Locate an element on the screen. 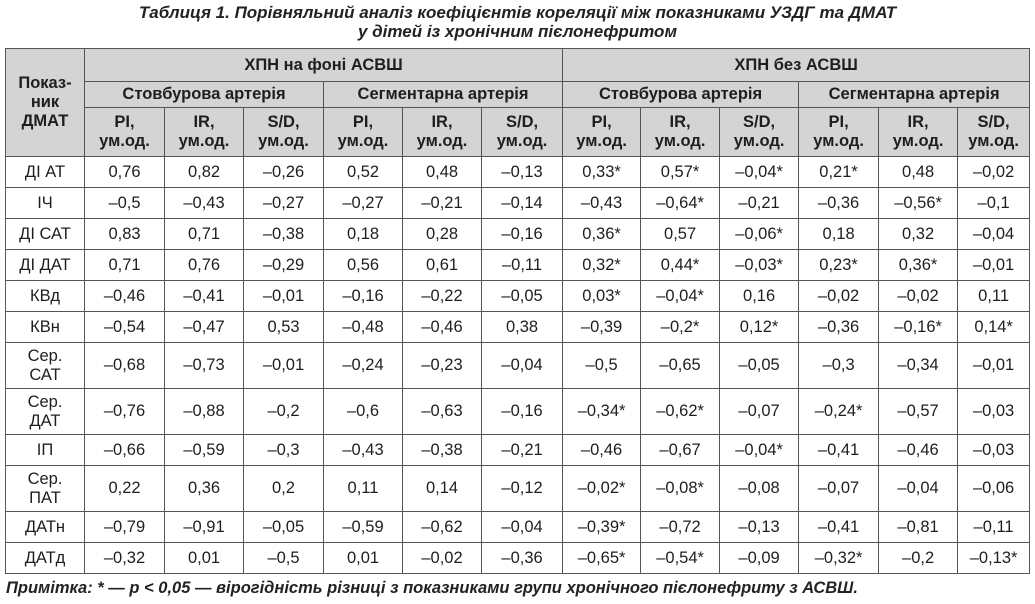  table-cell: 0,53 is located at coordinates (283, 327).